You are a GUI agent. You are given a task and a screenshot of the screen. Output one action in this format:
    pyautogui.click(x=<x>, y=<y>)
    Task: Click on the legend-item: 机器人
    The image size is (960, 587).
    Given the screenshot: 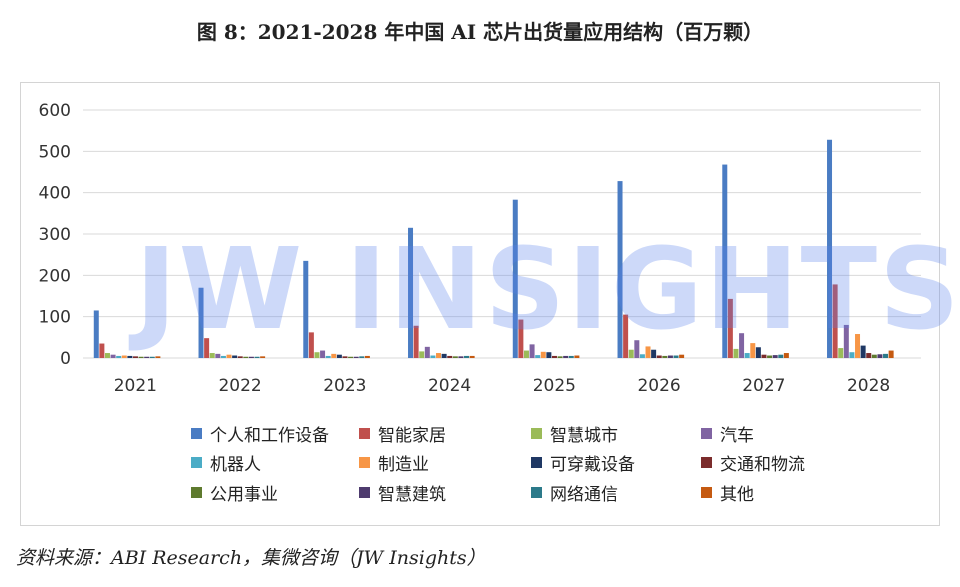 What is the action you would take?
    pyautogui.click(x=226, y=462)
    